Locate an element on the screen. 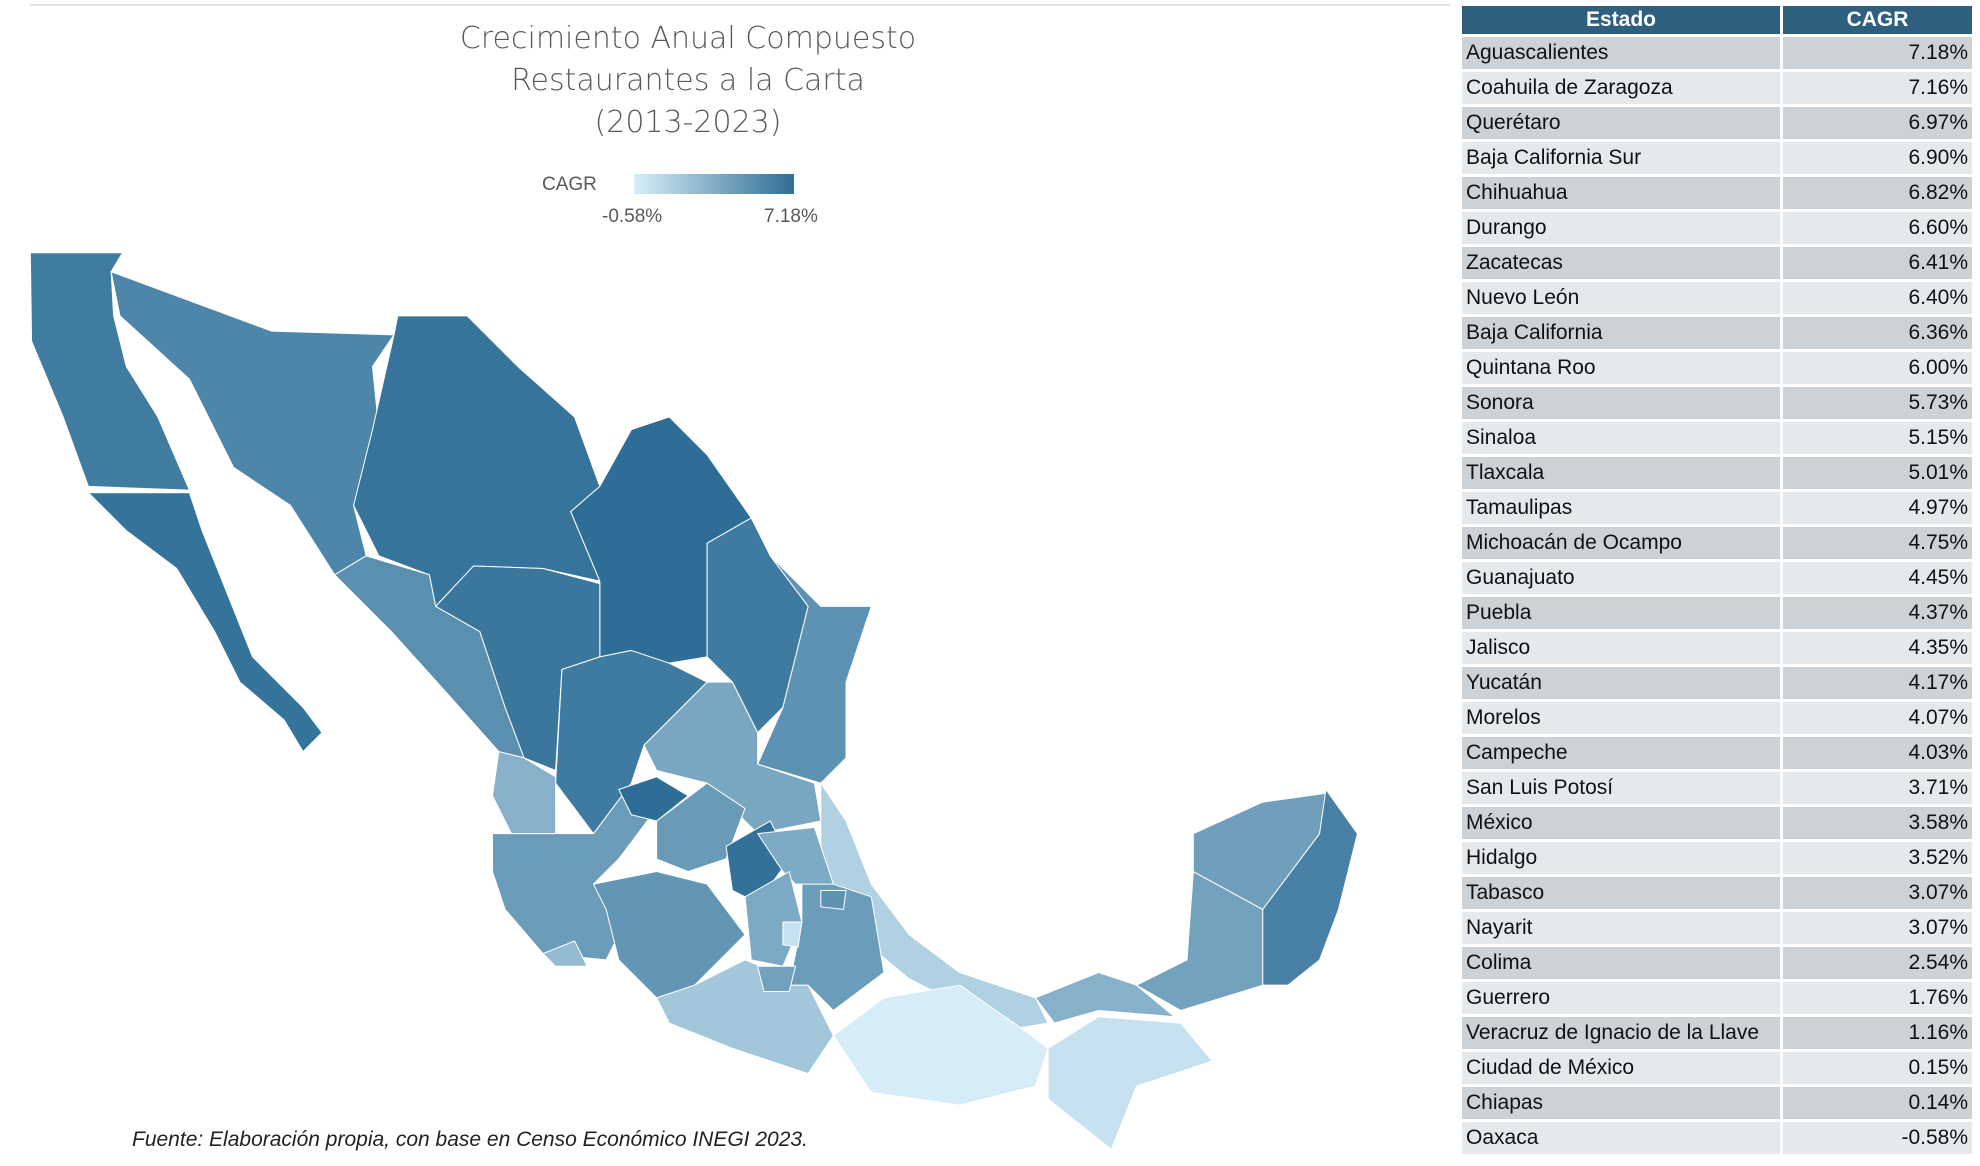  cagr-cell: 4.35% is located at coordinates (1877, 648).